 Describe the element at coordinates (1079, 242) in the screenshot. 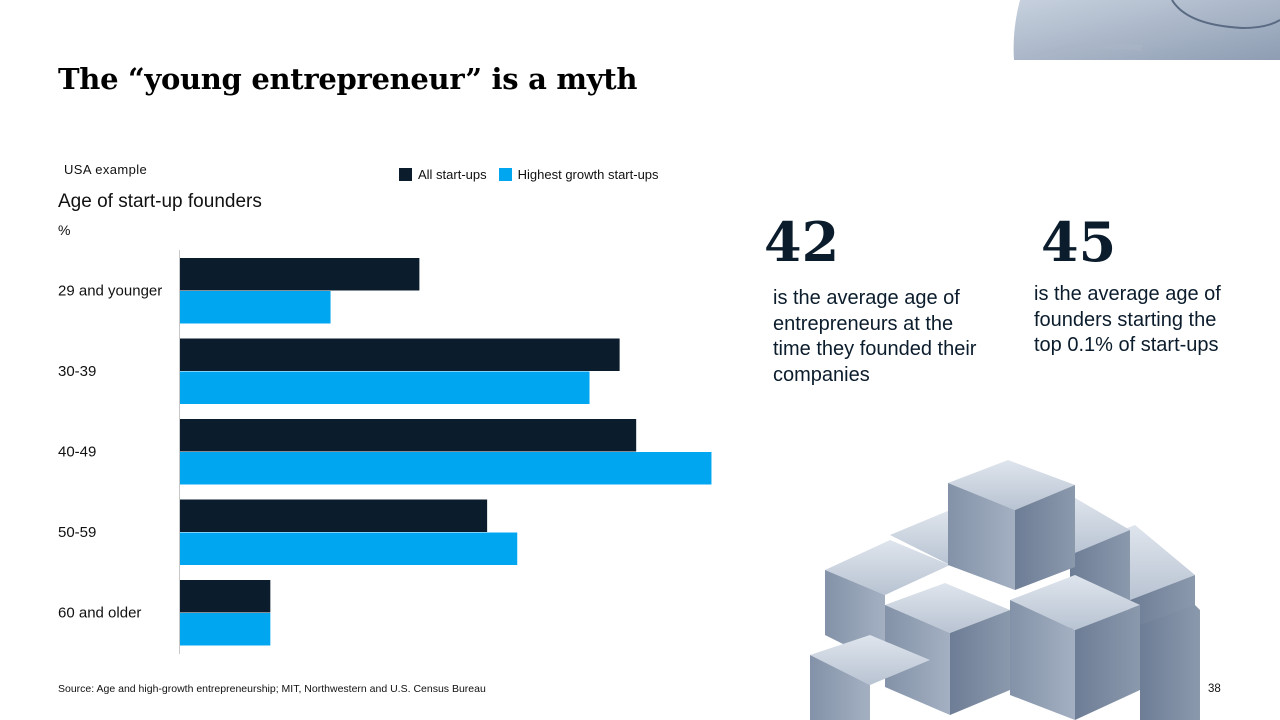

I see `stat-value-top: 45` at that location.